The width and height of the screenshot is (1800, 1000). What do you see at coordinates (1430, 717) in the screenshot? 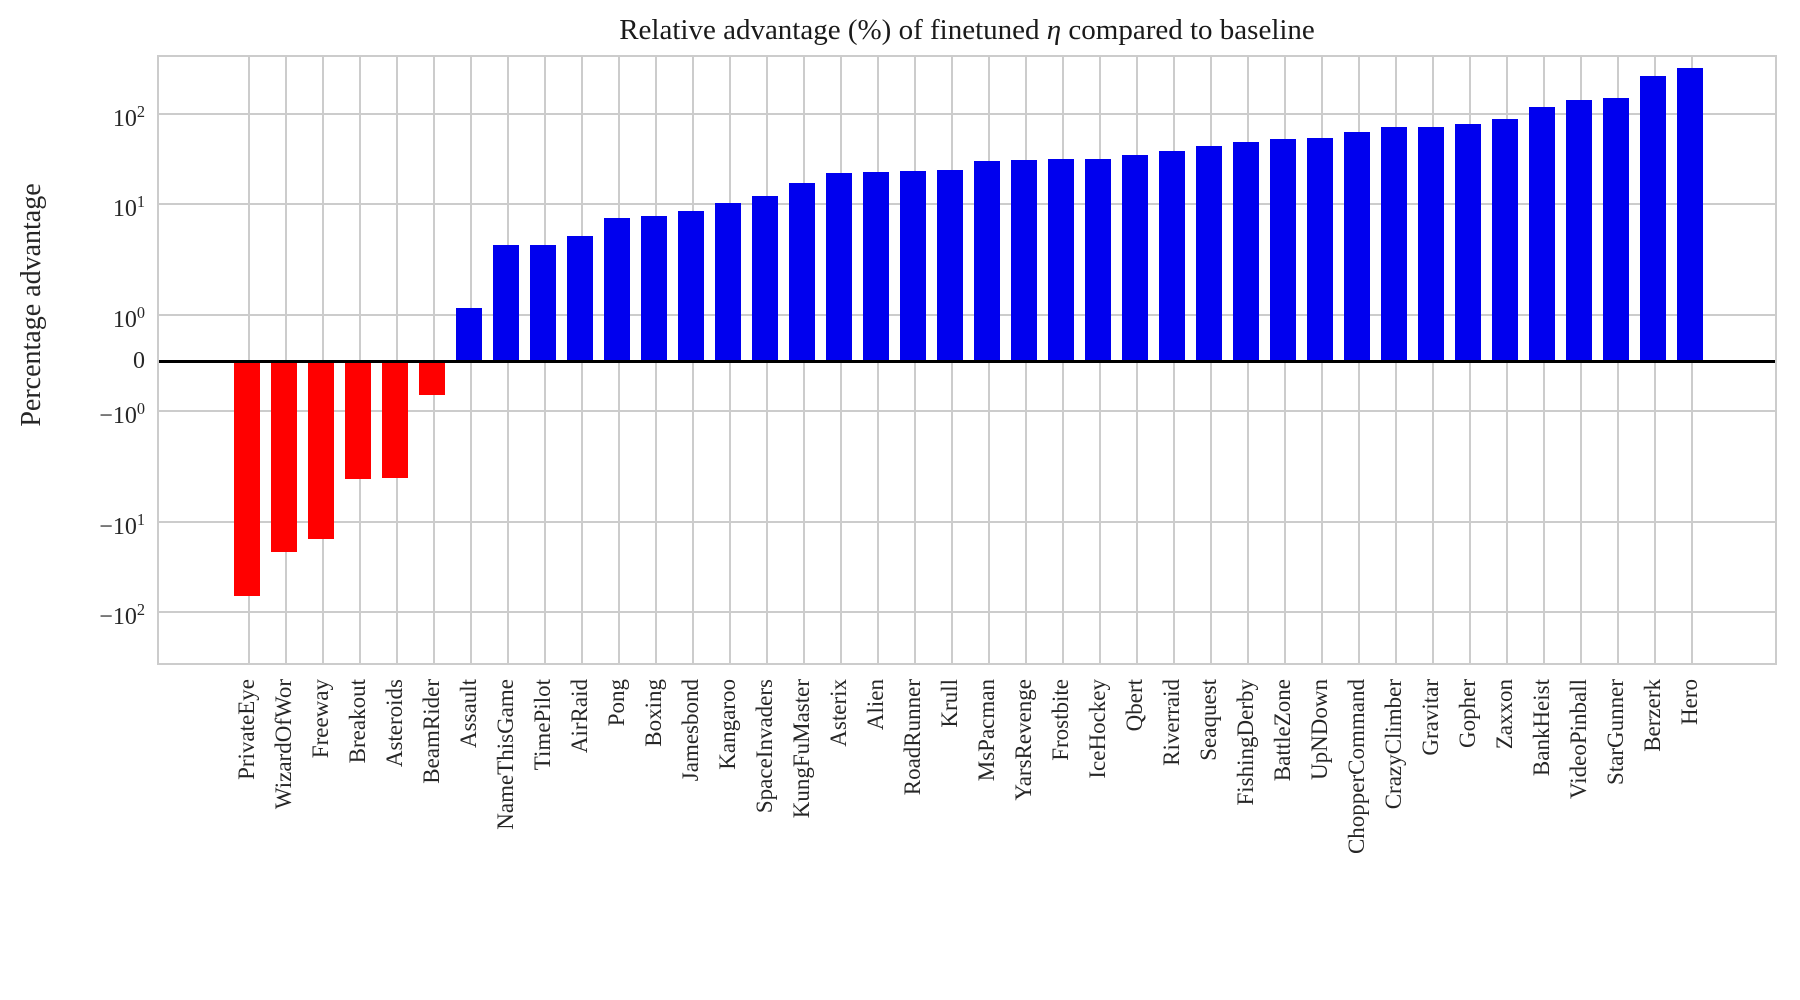
I see `x-tick-label-Gravitar: Gravitar` at bounding box center [1430, 717].